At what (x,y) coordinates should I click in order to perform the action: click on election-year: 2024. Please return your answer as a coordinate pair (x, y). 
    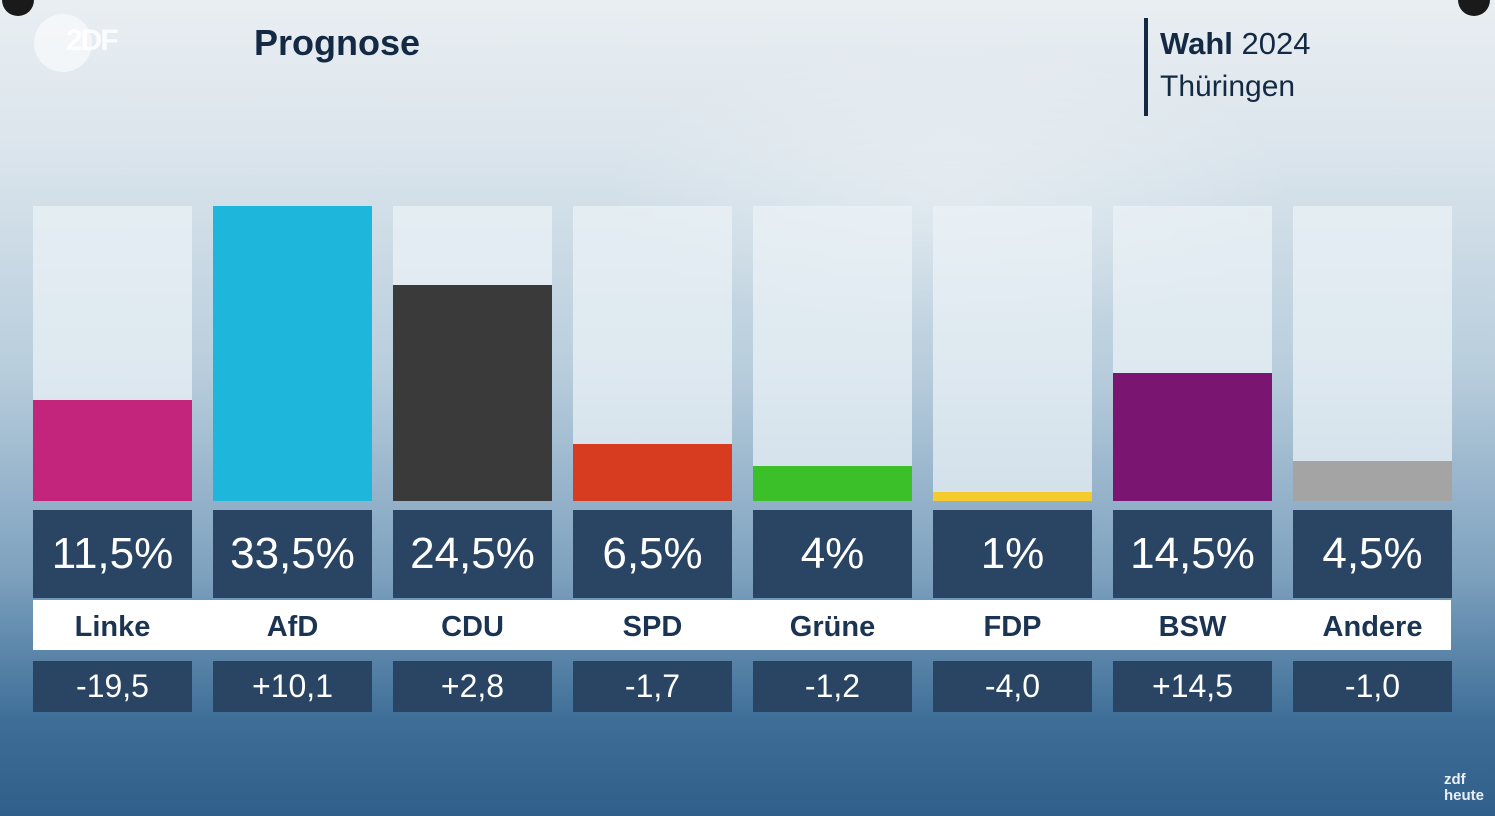
    Looking at the image, I should click on (1276, 43).